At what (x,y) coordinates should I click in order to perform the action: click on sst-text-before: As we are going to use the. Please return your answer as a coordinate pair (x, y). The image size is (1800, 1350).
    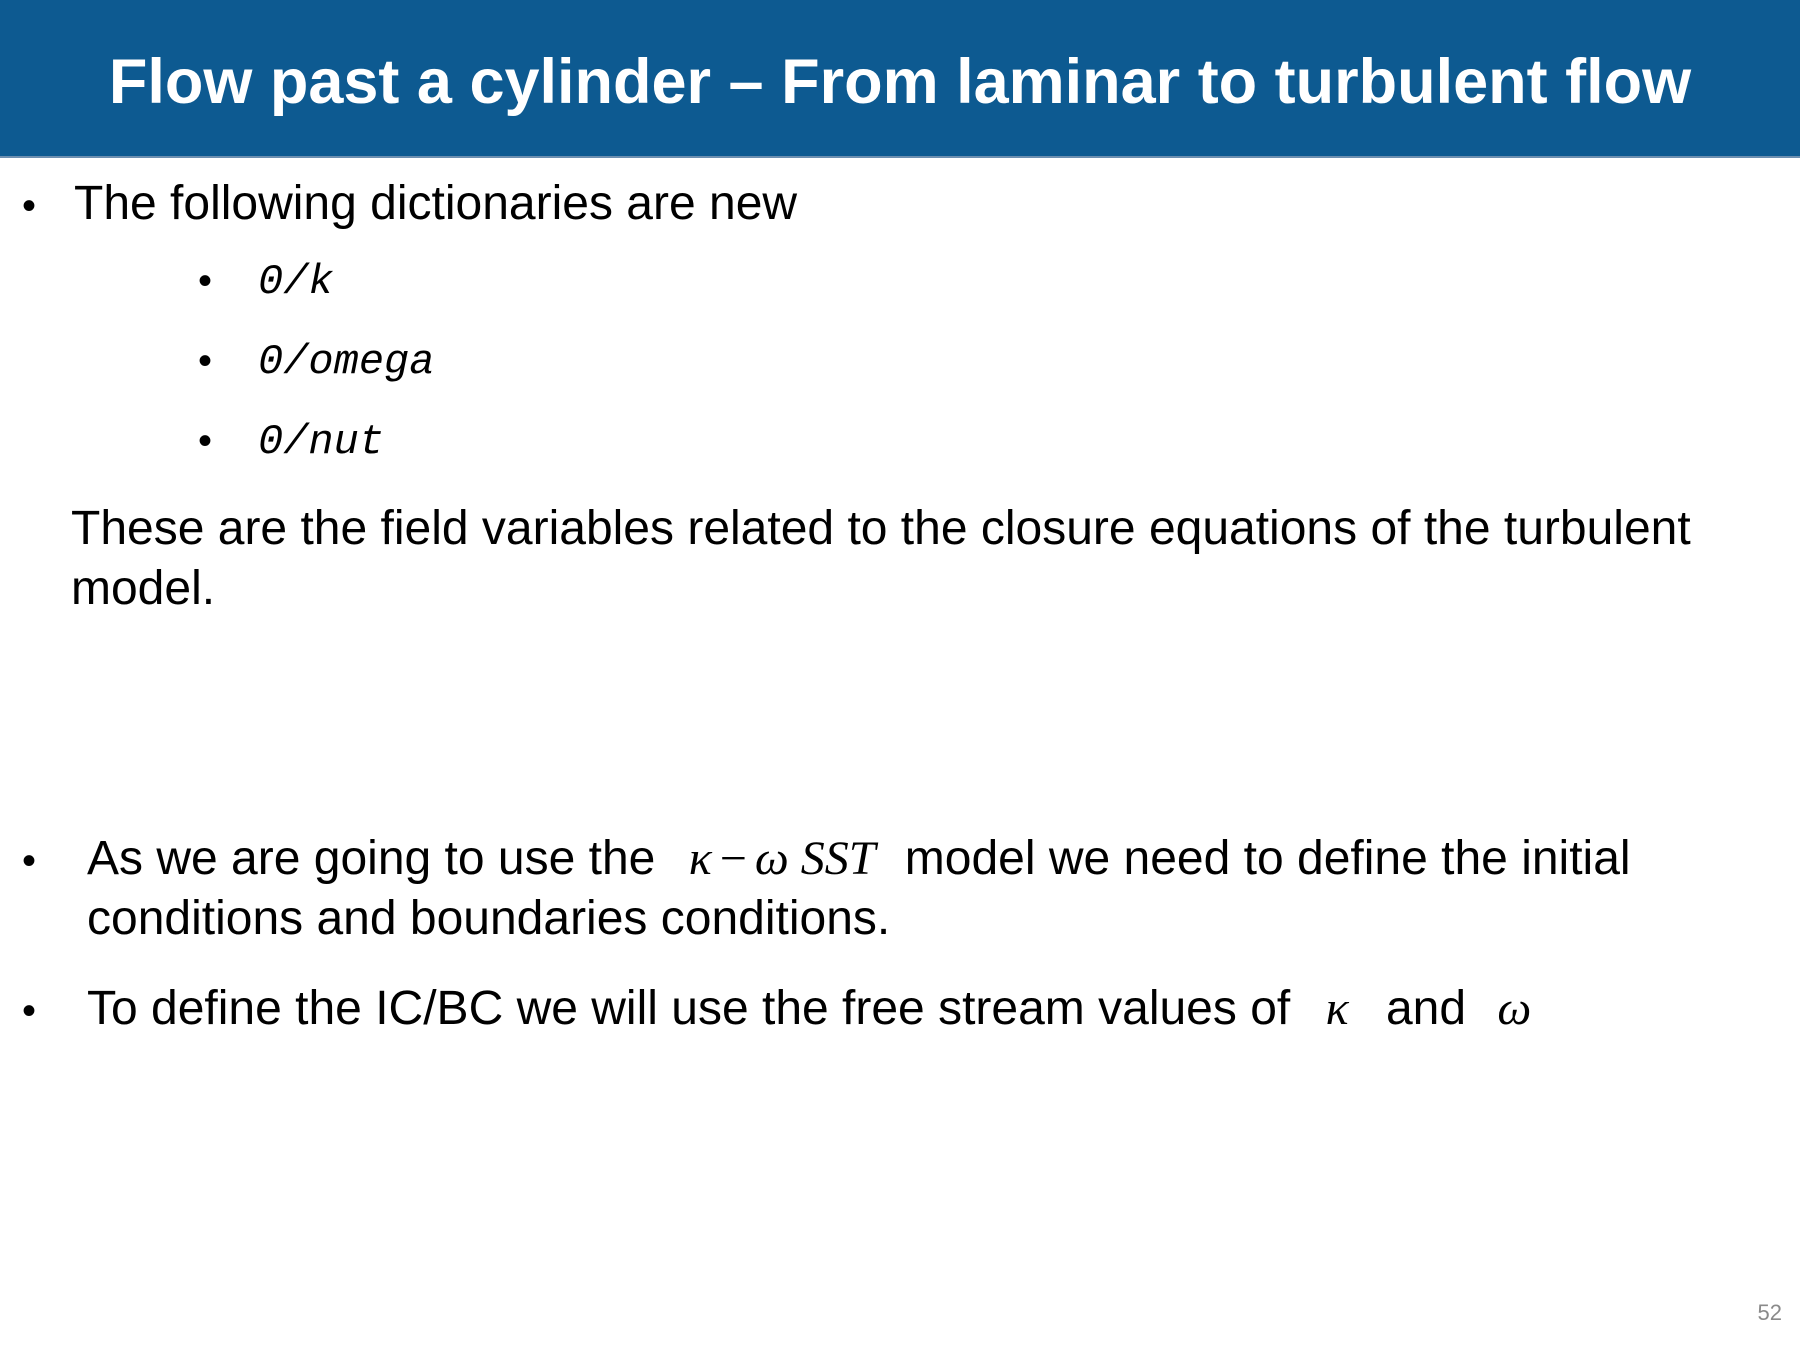
    Looking at the image, I should click on (371, 858).